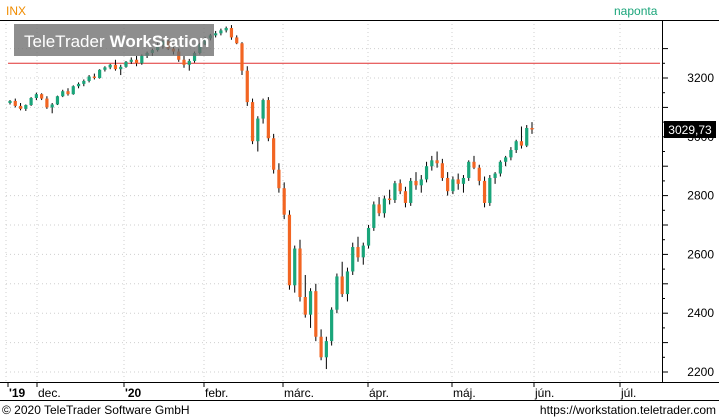  What do you see at coordinates (16, 11) in the screenshot?
I see `symbol-label: INX` at bounding box center [16, 11].